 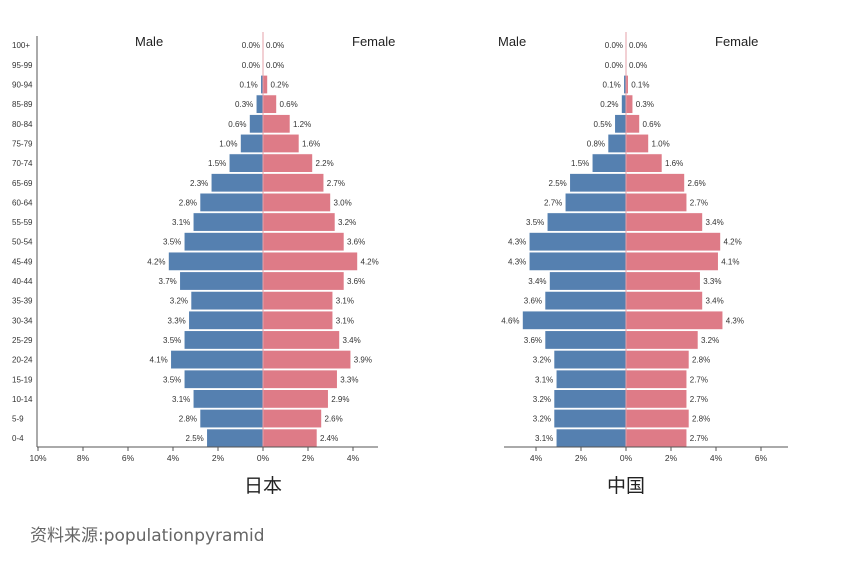 I want to click on male-value-label: 2.7%, so click(x=553, y=202).